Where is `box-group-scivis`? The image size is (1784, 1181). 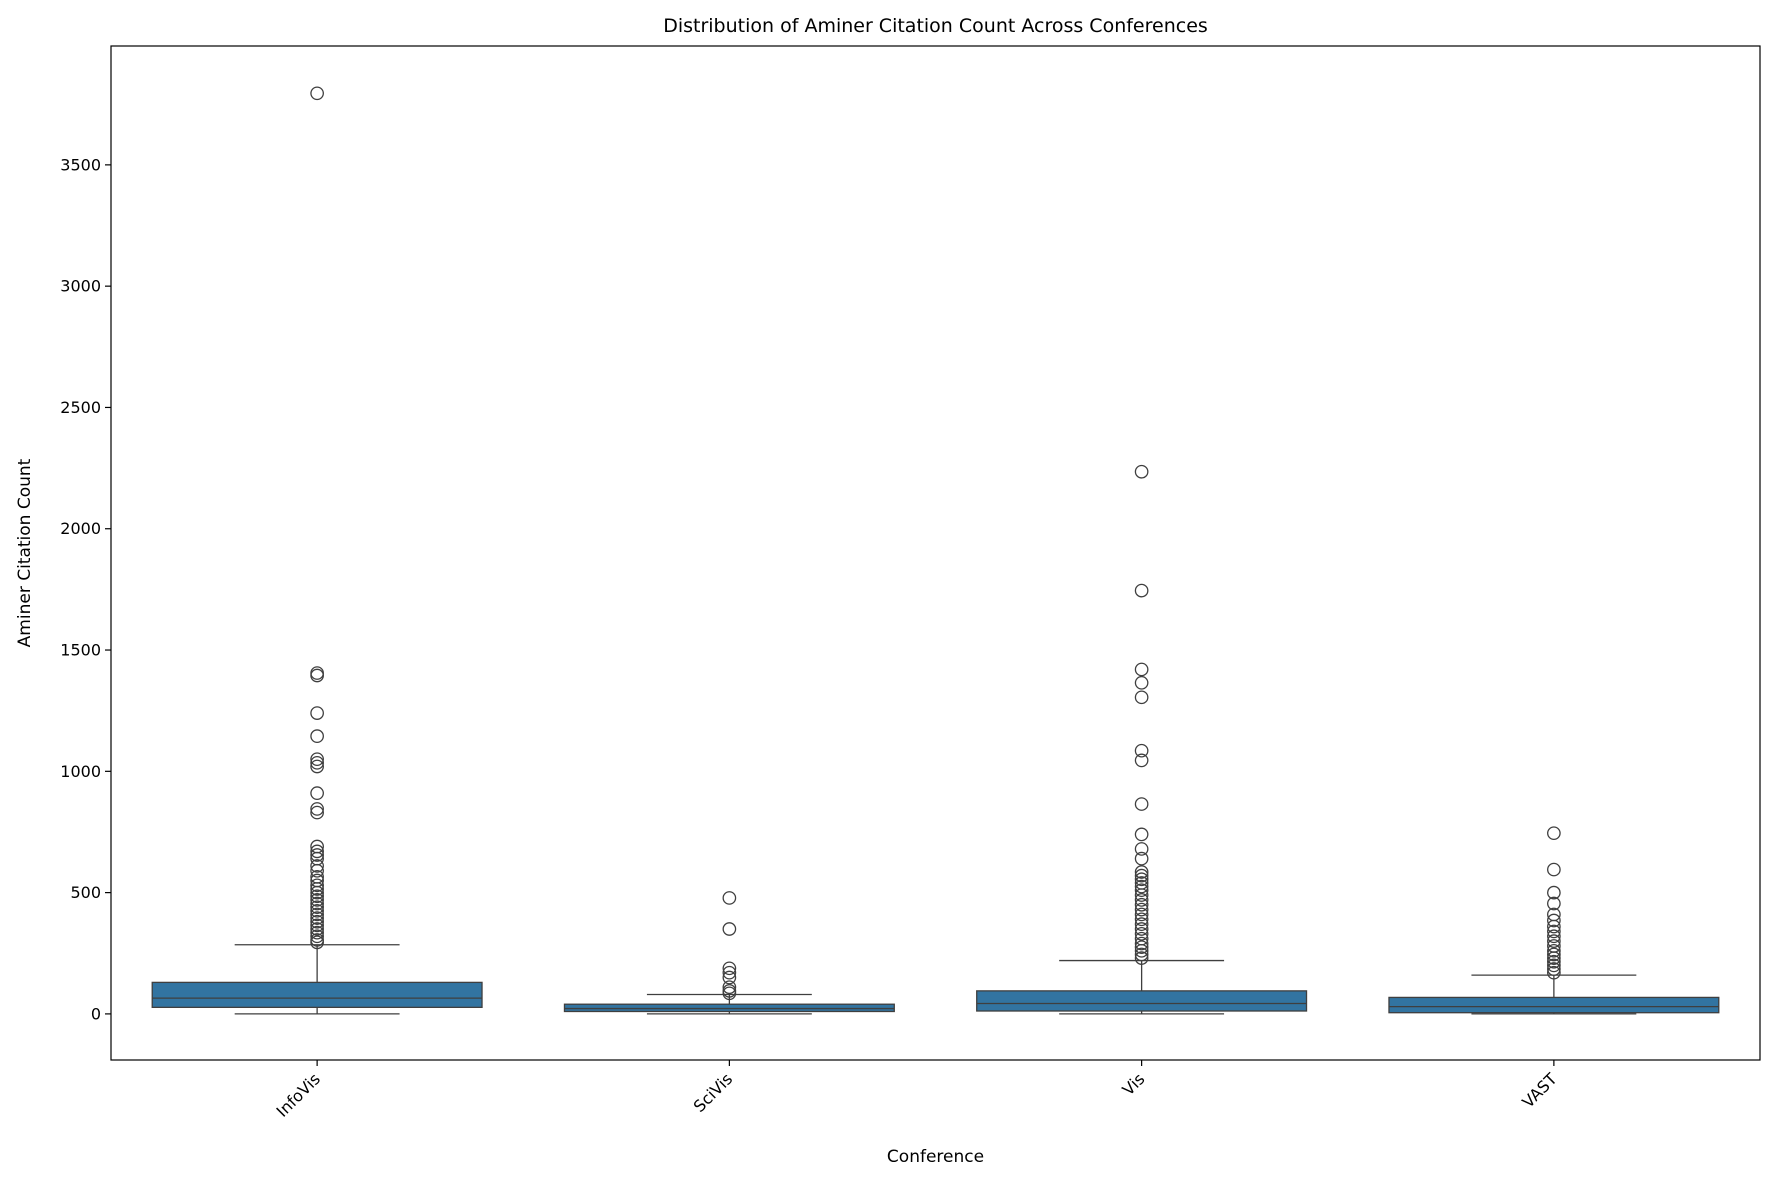
box-group-scivis is located at coordinates (729, 953).